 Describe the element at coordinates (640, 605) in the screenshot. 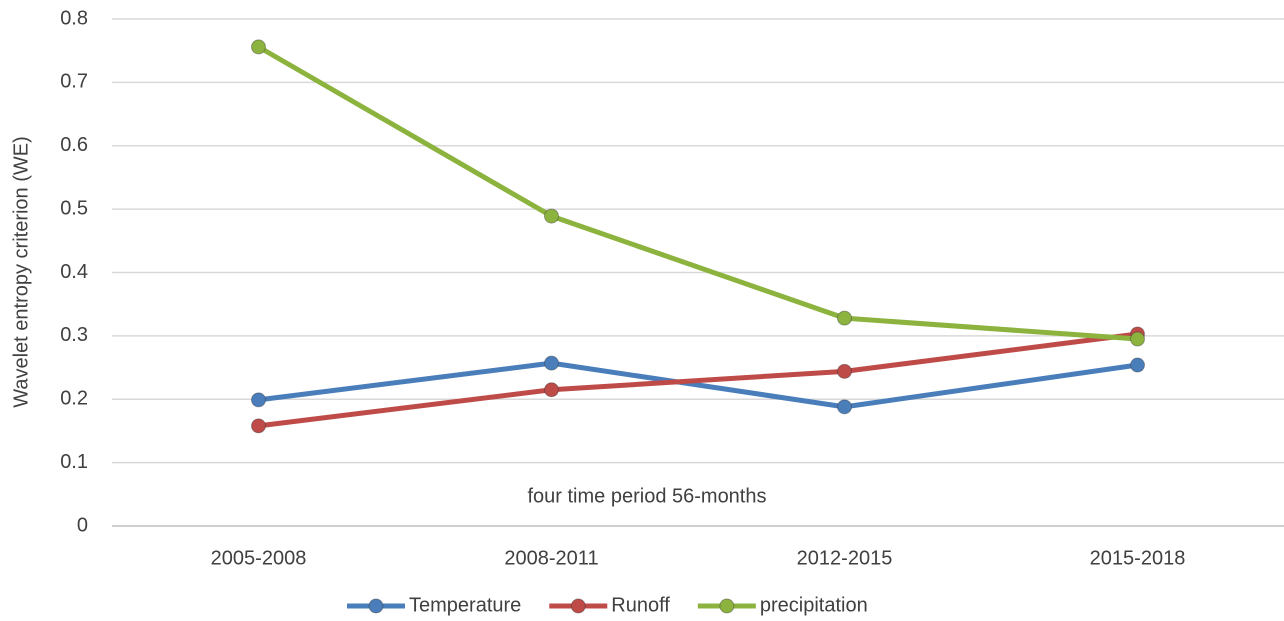

I see `legend-label: Runoff` at that location.